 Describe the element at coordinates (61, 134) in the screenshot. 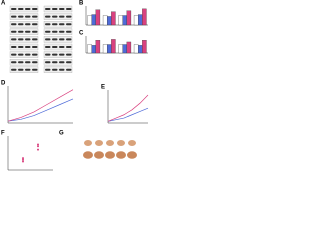

I see `panel-label: G` at that location.